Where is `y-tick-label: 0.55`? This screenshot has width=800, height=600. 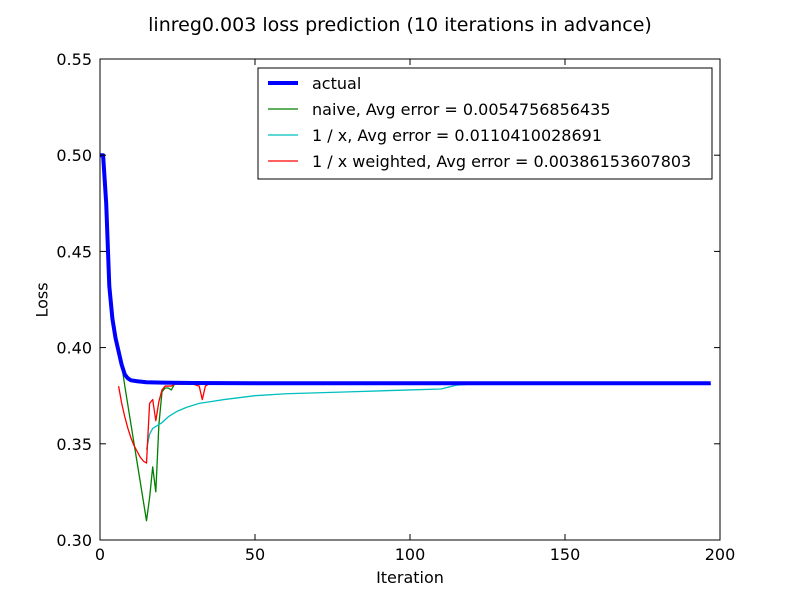
y-tick-label: 0.55 is located at coordinates (74, 59).